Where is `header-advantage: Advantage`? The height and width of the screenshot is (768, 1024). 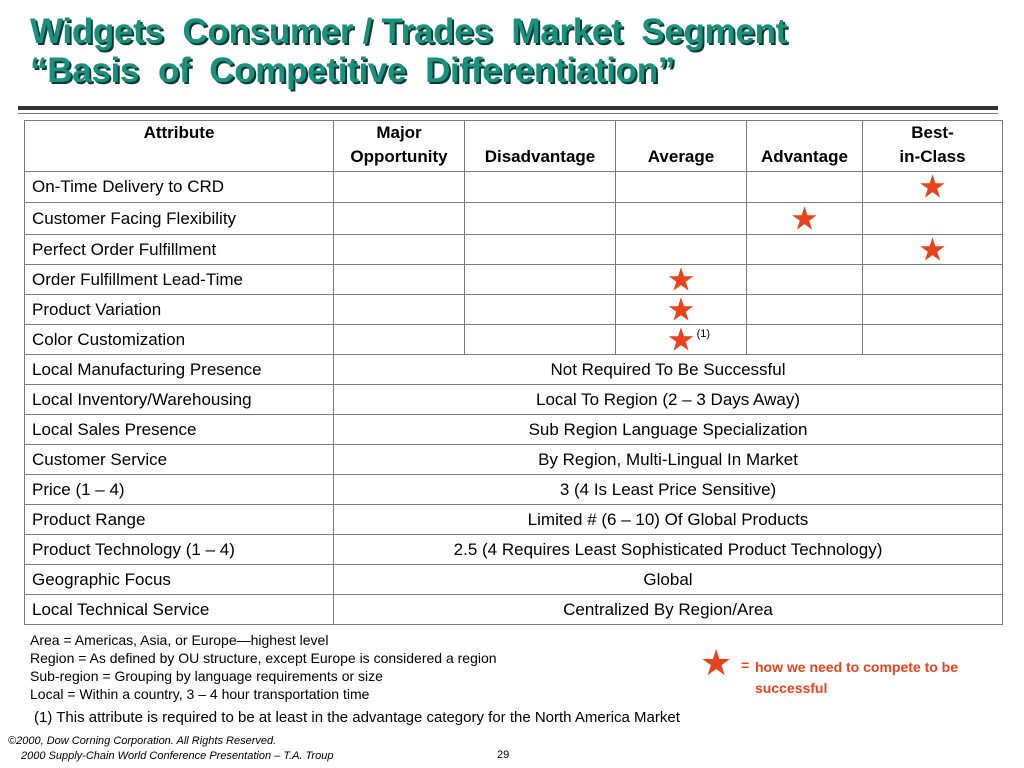 header-advantage: Advantage is located at coordinates (804, 146).